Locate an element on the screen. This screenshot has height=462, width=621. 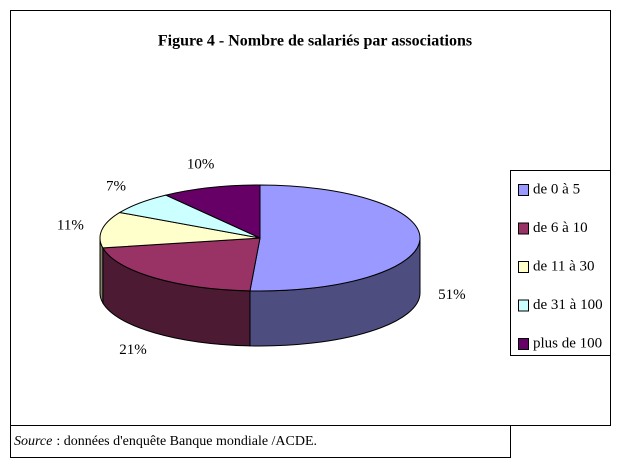
data-label: 11% is located at coordinates (70, 225).